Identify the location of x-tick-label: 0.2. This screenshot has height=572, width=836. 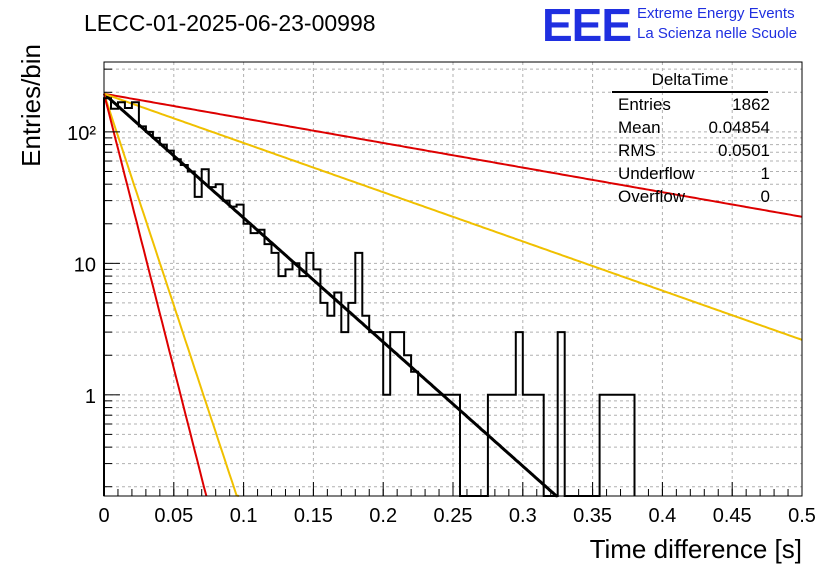
(383, 516).